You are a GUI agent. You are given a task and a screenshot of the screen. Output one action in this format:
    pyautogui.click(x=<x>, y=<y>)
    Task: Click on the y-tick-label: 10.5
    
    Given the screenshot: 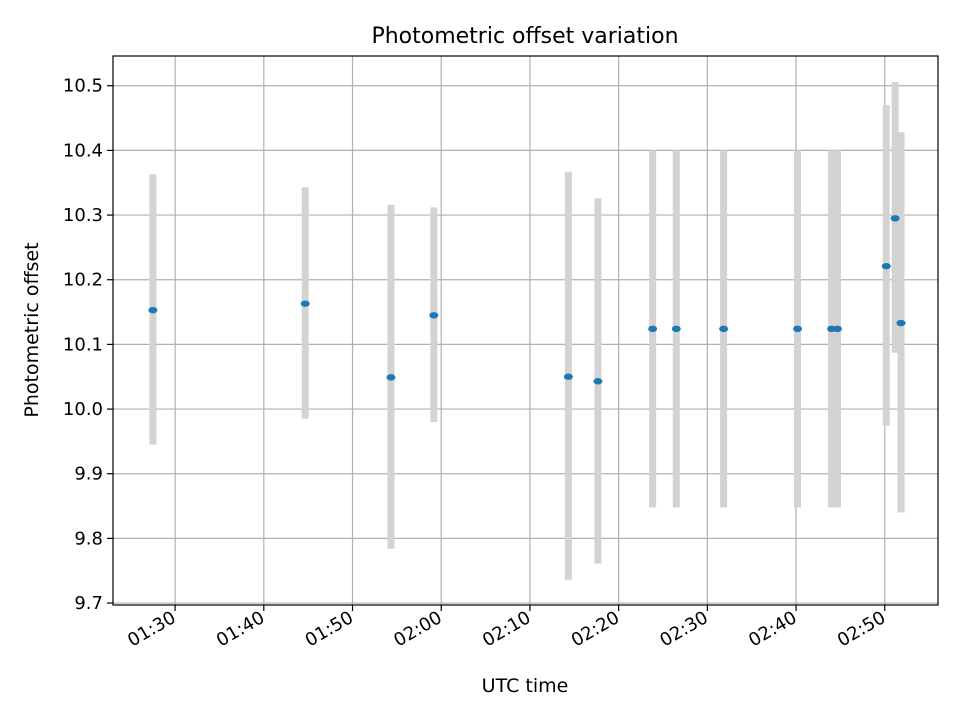 What is the action you would take?
    pyautogui.click(x=83, y=86)
    